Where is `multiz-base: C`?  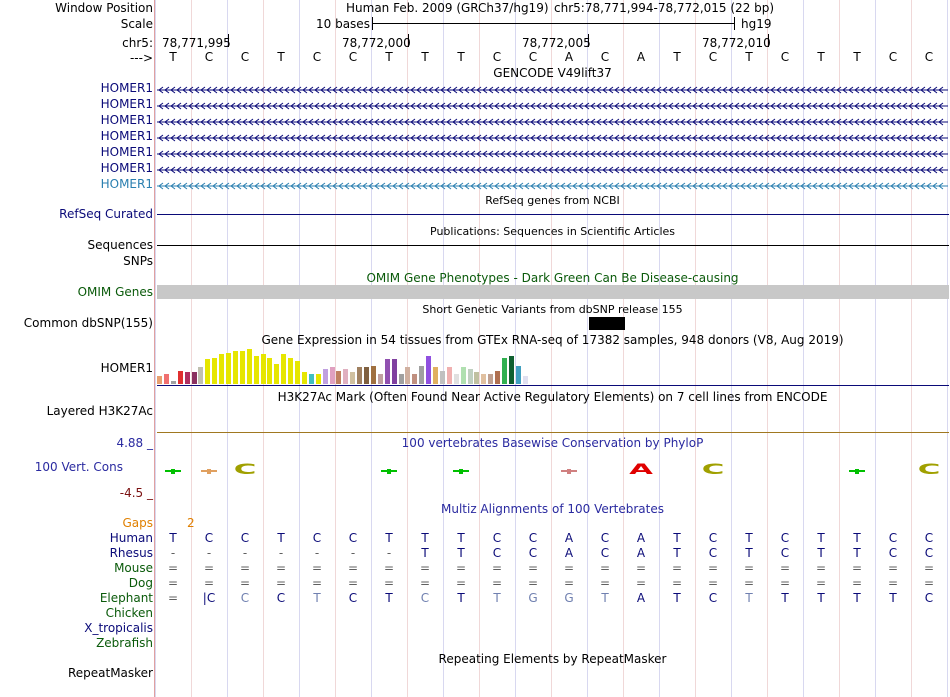 multiz-base: C is located at coordinates (605, 538).